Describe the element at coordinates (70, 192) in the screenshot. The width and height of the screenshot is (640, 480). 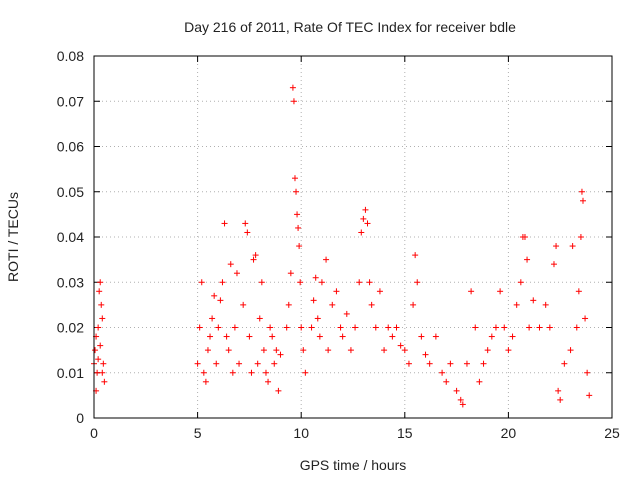
I see `y-tick-label: 0.05` at that location.